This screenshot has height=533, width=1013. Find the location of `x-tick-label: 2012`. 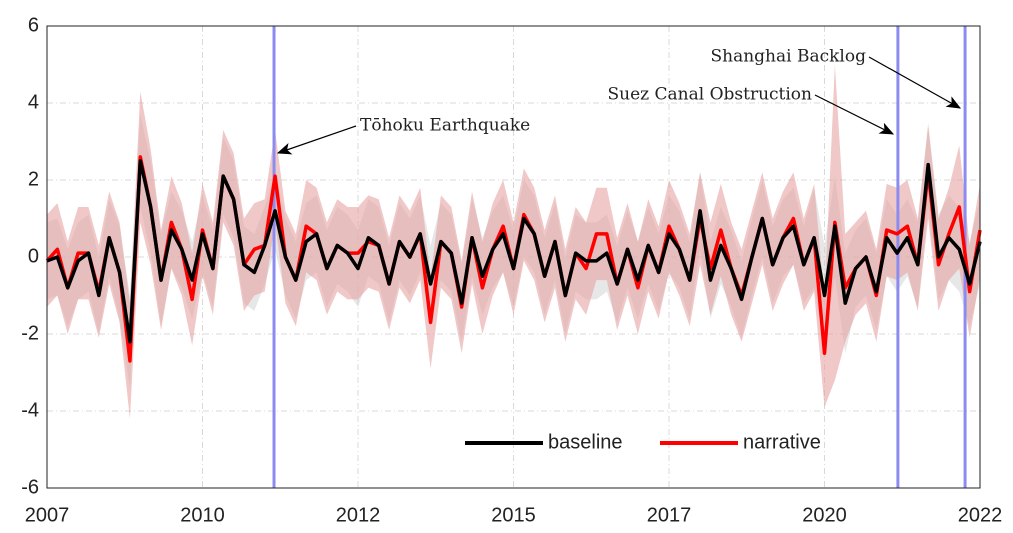

x-tick-label: 2012 is located at coordinates (358, 515).